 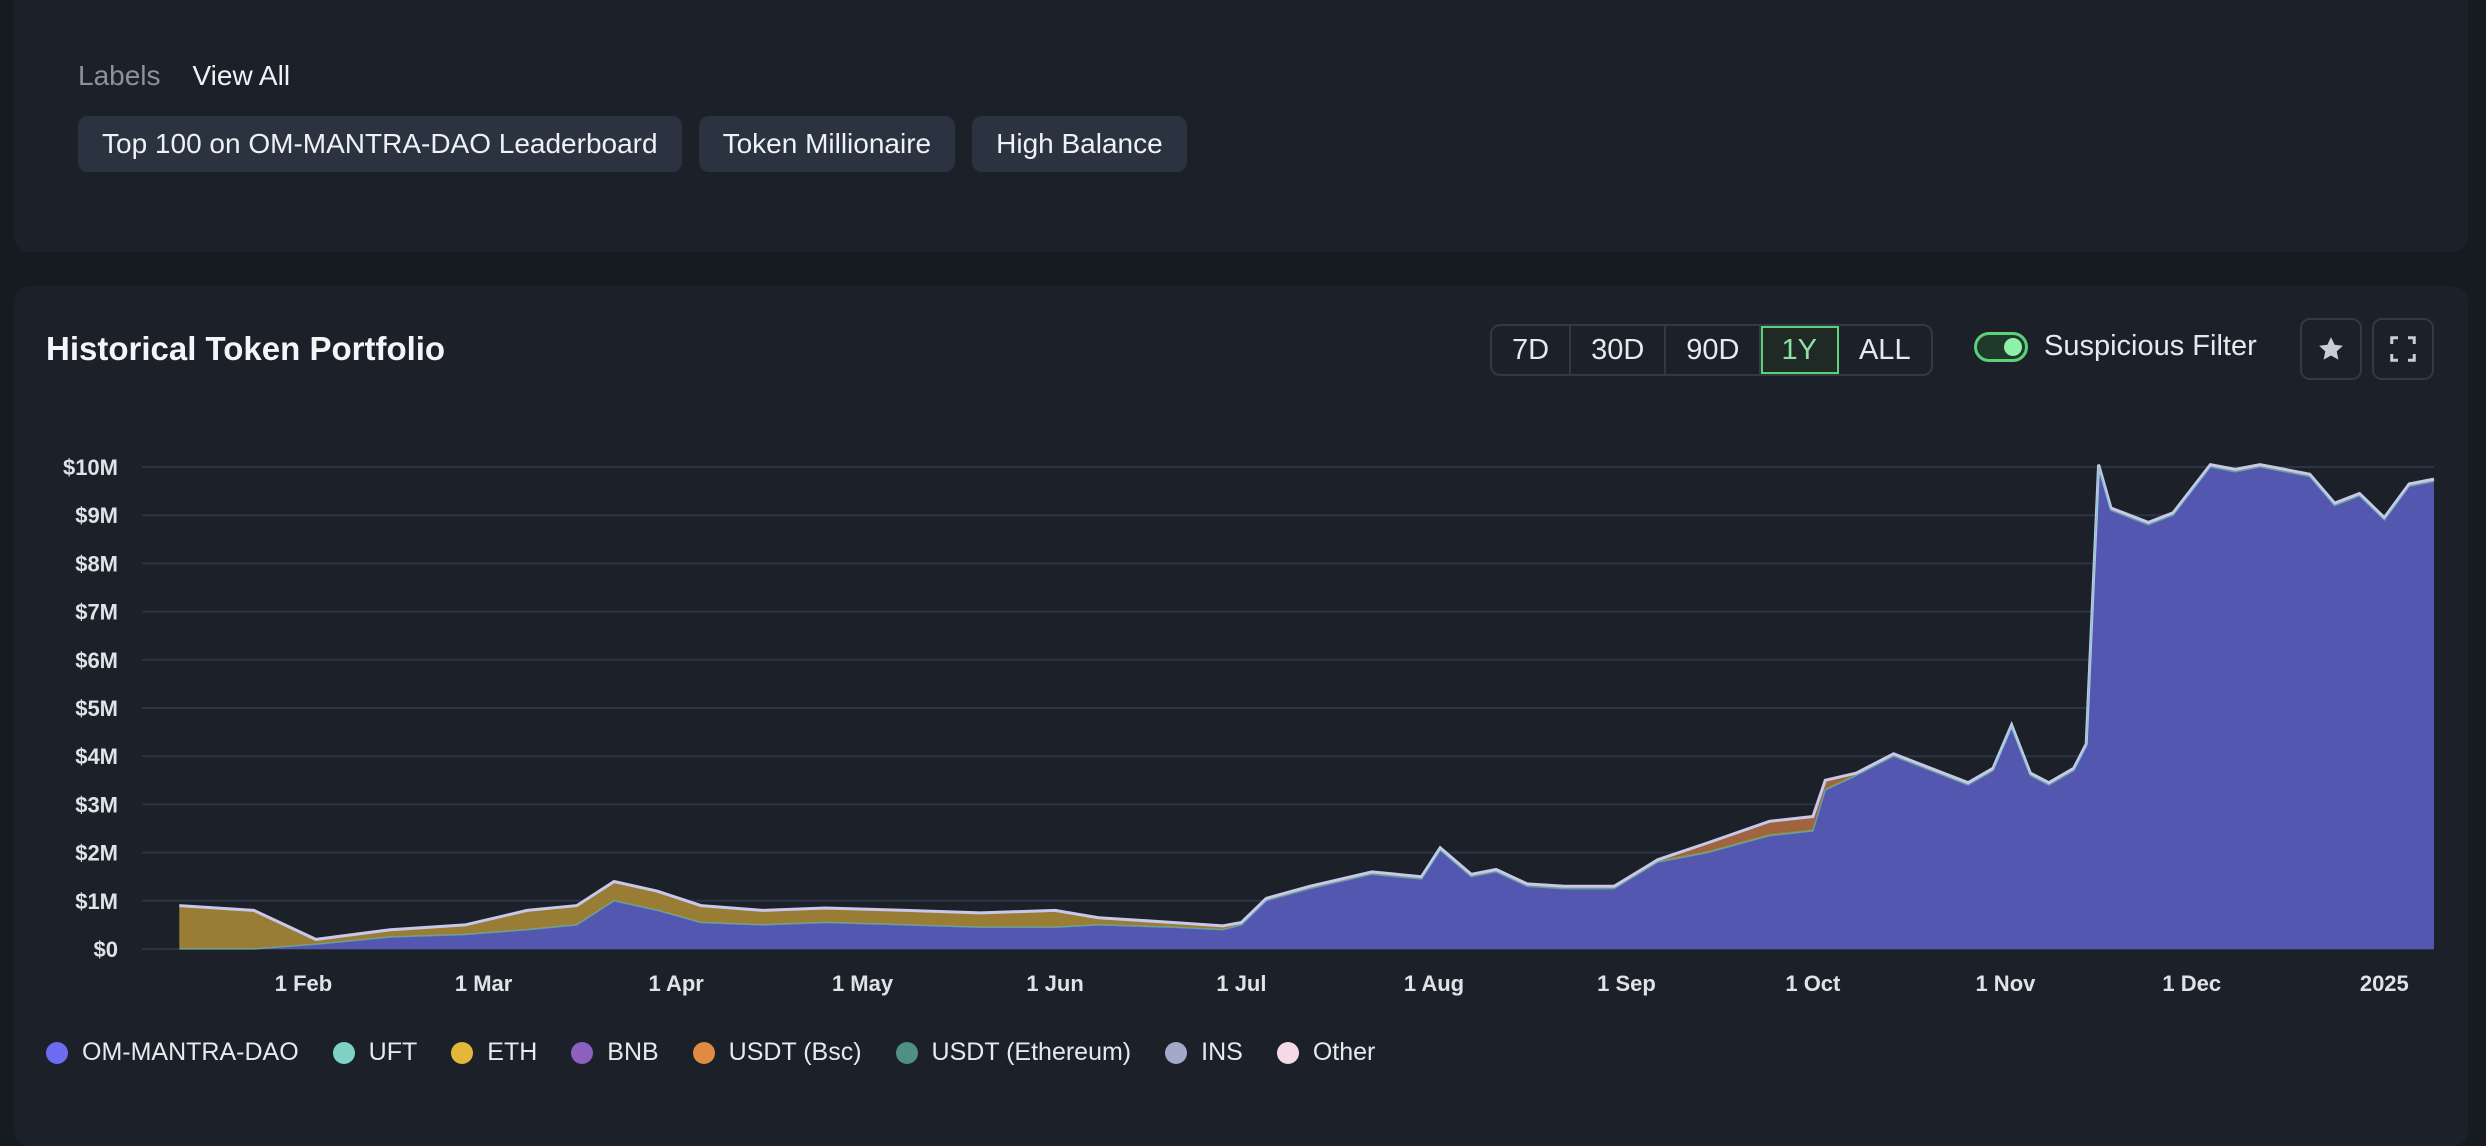 I want to click on x-tick-label: 1 Sep, so click(x=1626, y=983).